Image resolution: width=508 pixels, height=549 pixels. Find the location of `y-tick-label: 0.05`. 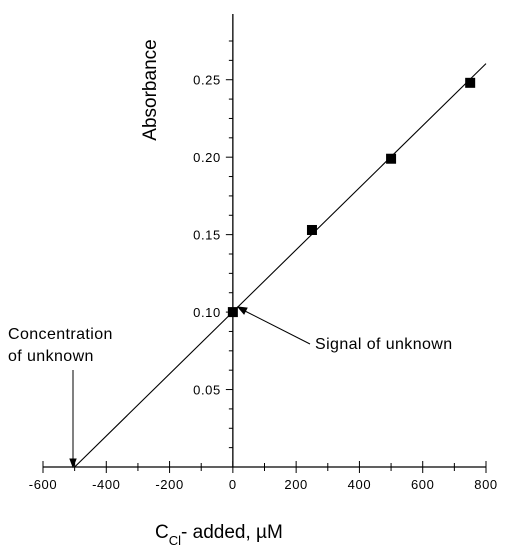

y-tick-label: 0.05 is located at coordinates (207, 390).